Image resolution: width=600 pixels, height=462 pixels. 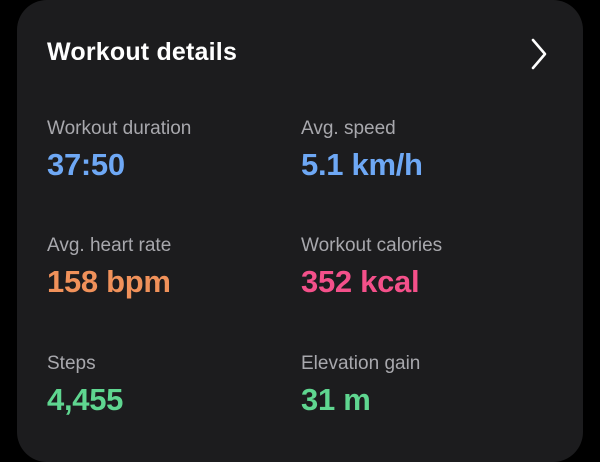 I want to click on metric-label: Avg. heart rate, so click(x=109, y=245).